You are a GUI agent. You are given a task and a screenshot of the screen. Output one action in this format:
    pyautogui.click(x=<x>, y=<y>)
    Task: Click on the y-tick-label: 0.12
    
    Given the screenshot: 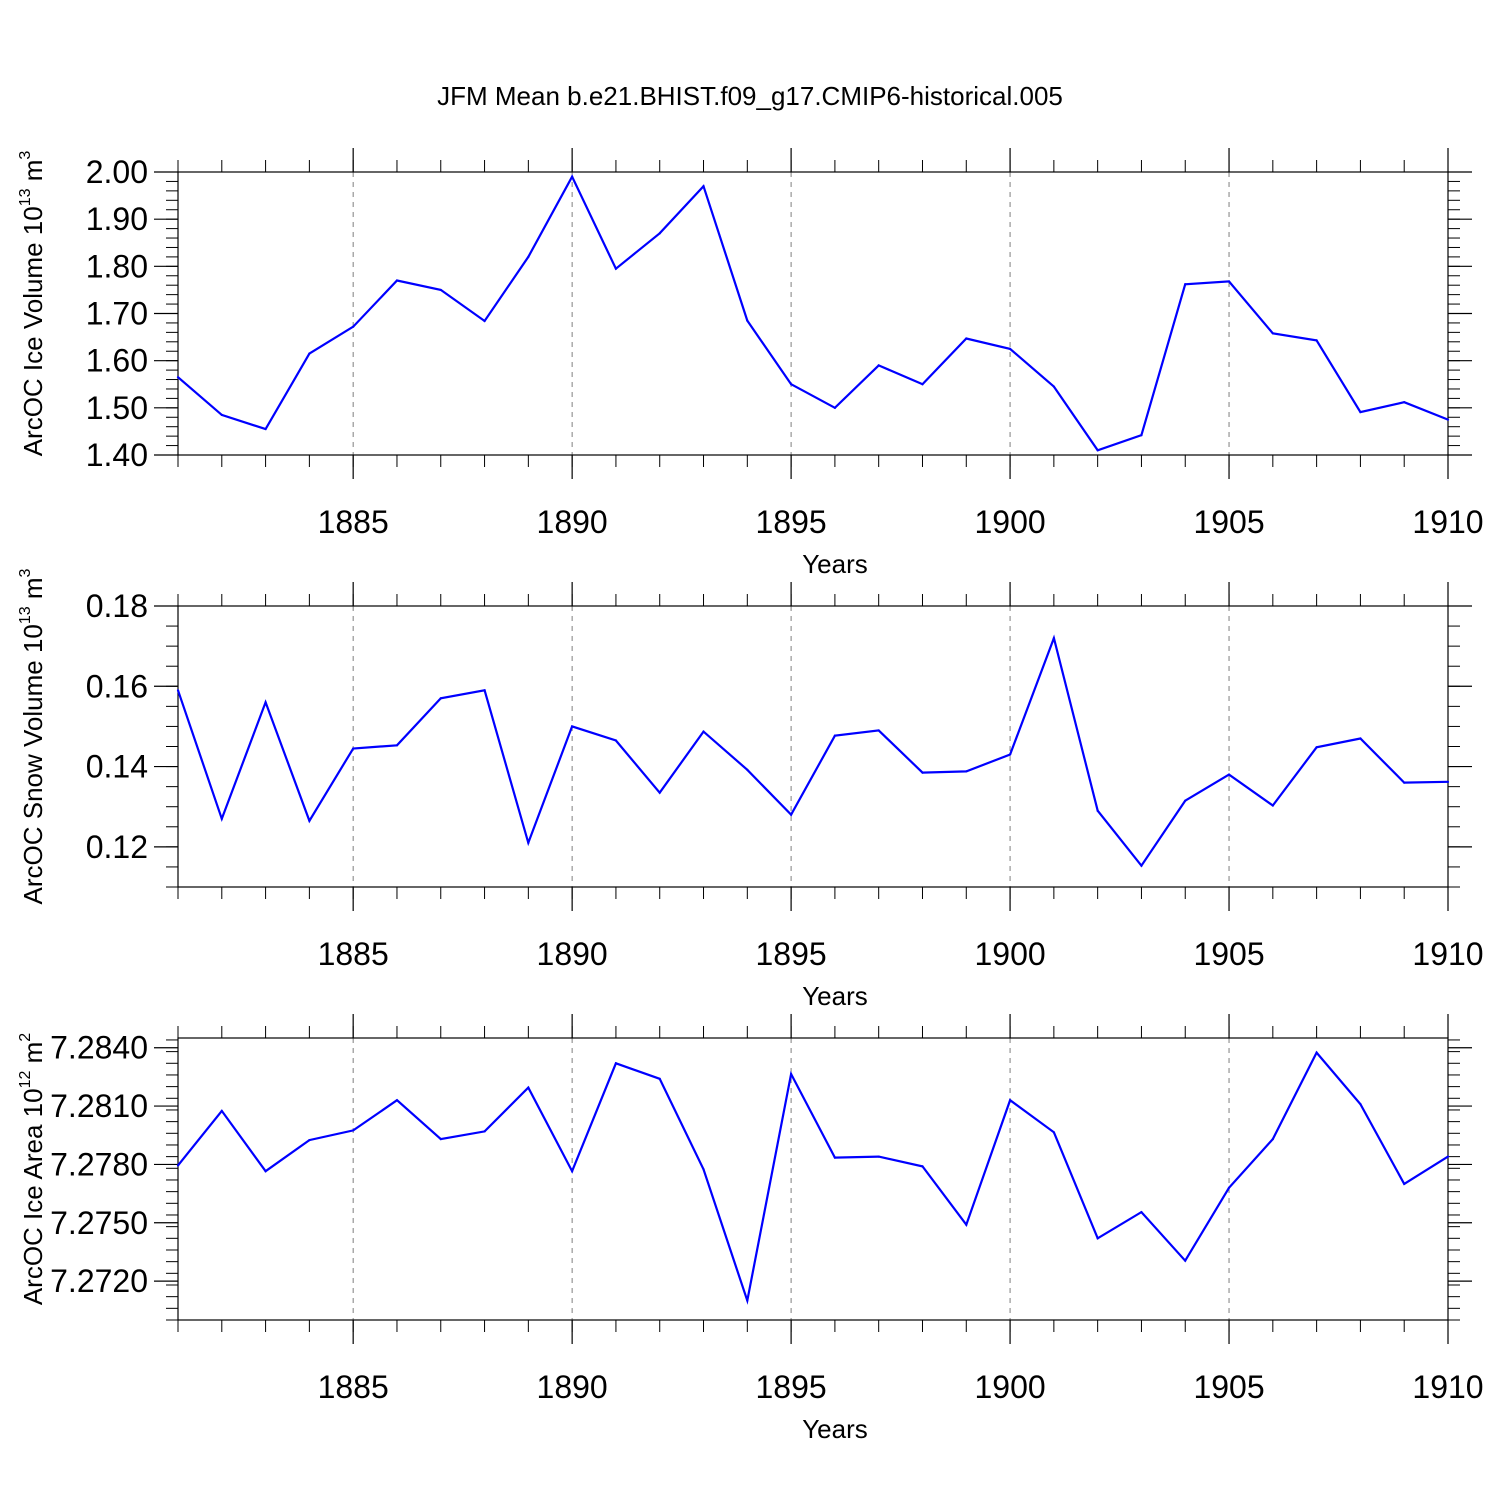 What is the action you would take?
    pyautogui.click(x=117, y=847)
    